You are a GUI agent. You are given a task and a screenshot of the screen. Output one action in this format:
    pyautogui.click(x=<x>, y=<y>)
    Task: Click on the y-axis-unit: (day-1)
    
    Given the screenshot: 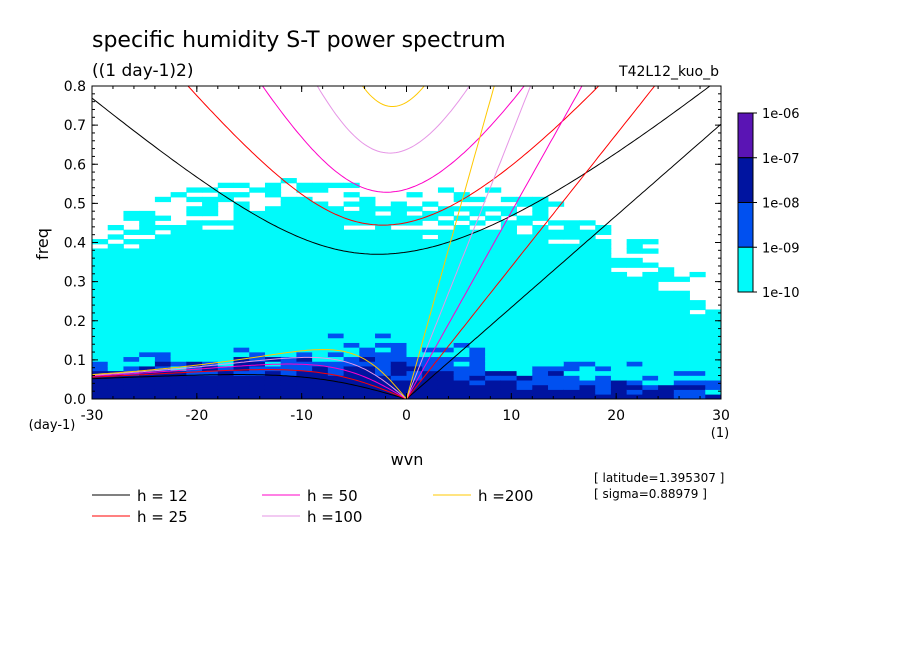 What is the action you would take?
    pyautogui.click(x=52, y=425)
    